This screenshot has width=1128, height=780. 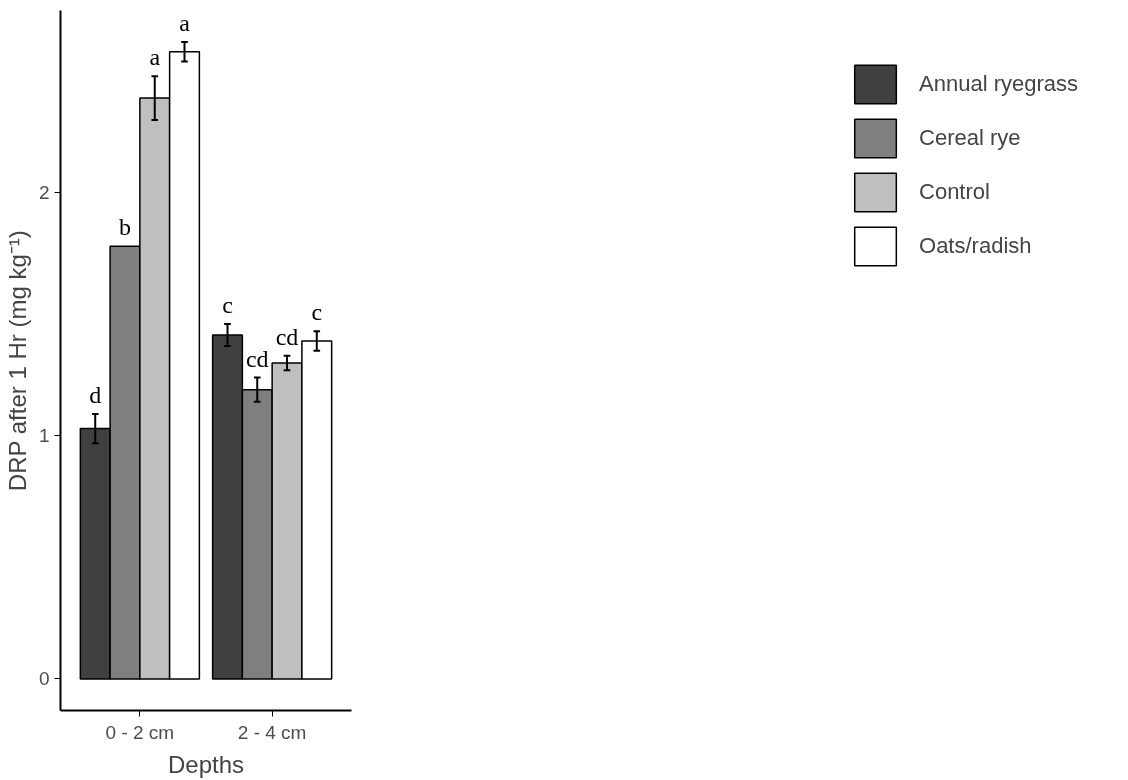 What do you see at coordinates (44, 679) in the screenshot?
I see `y-tick-label: 0` at bounding box center [44, 679].